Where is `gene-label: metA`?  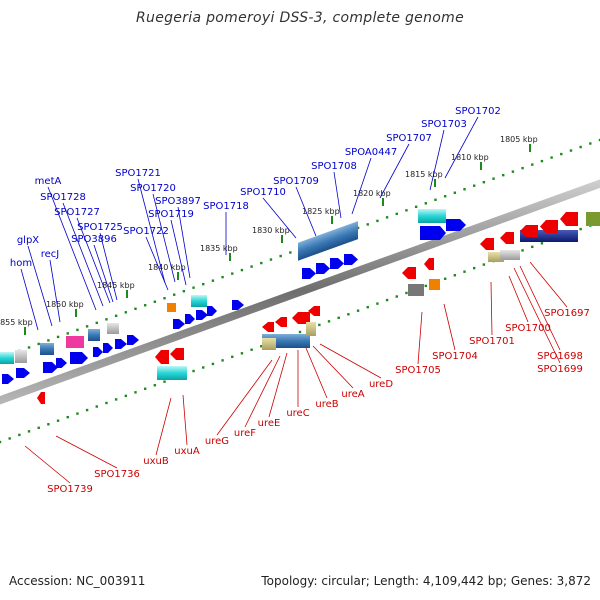 gene-label: metA is located at coordinates (48, 181).